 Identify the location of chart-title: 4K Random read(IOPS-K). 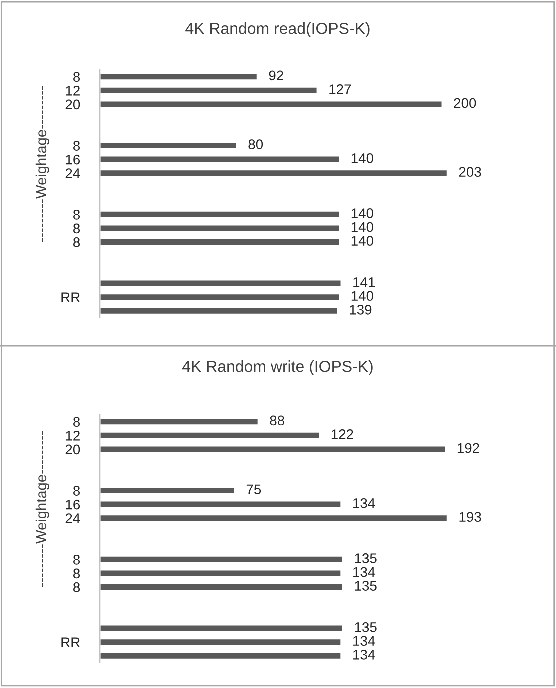
(278, 30).